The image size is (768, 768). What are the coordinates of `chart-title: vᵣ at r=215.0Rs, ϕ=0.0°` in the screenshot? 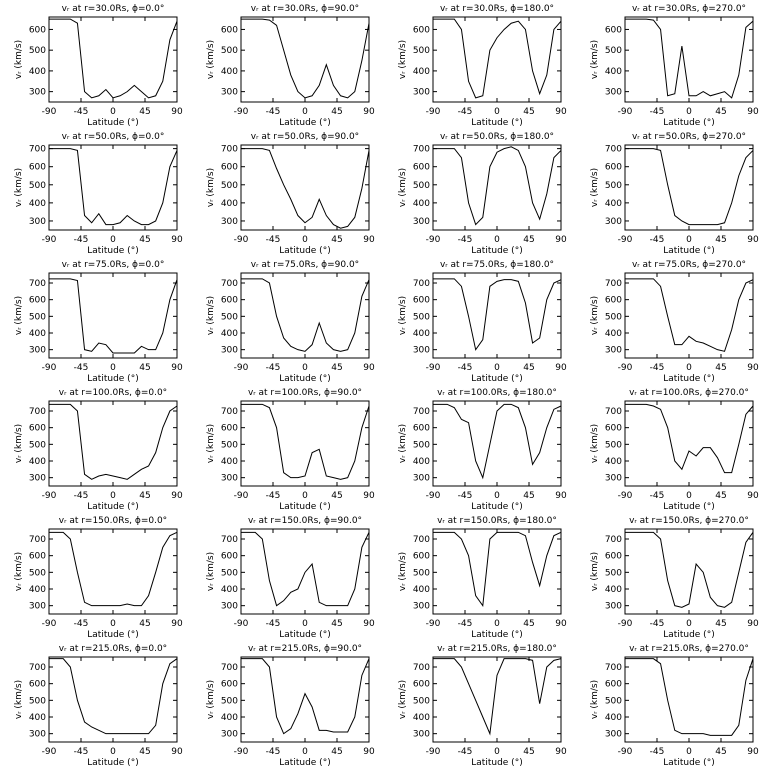 It's located at (113, 649).